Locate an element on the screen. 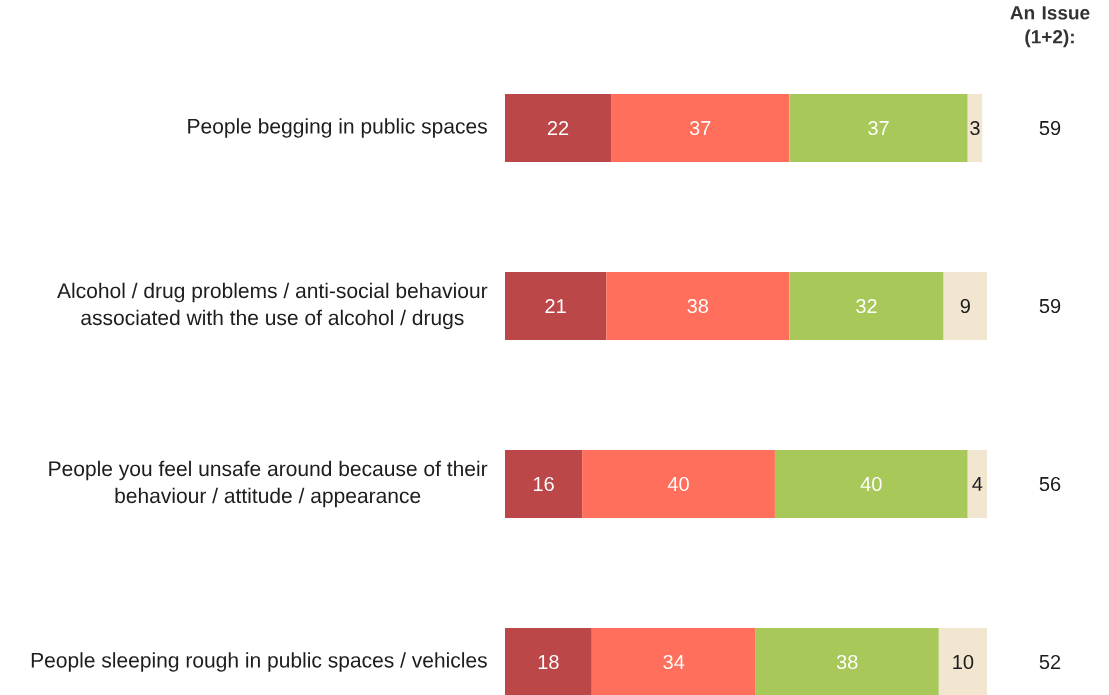 The width and height of the screenshot is (1109, 695). data-label: 22 is located at coordinates (558, 128).